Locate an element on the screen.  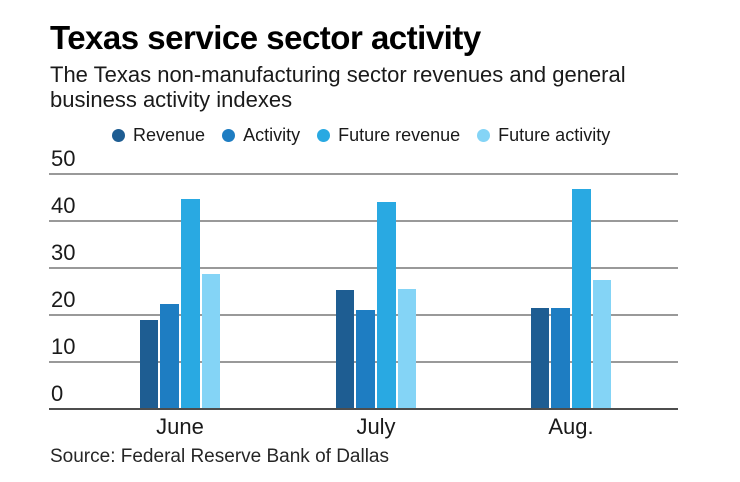
legend-item-revenue: Revenue is located at coordinates (158, 135).